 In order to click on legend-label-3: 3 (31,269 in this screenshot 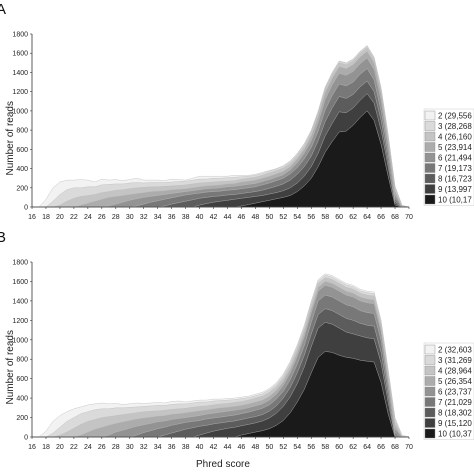, I will do `click(455, 360)`.